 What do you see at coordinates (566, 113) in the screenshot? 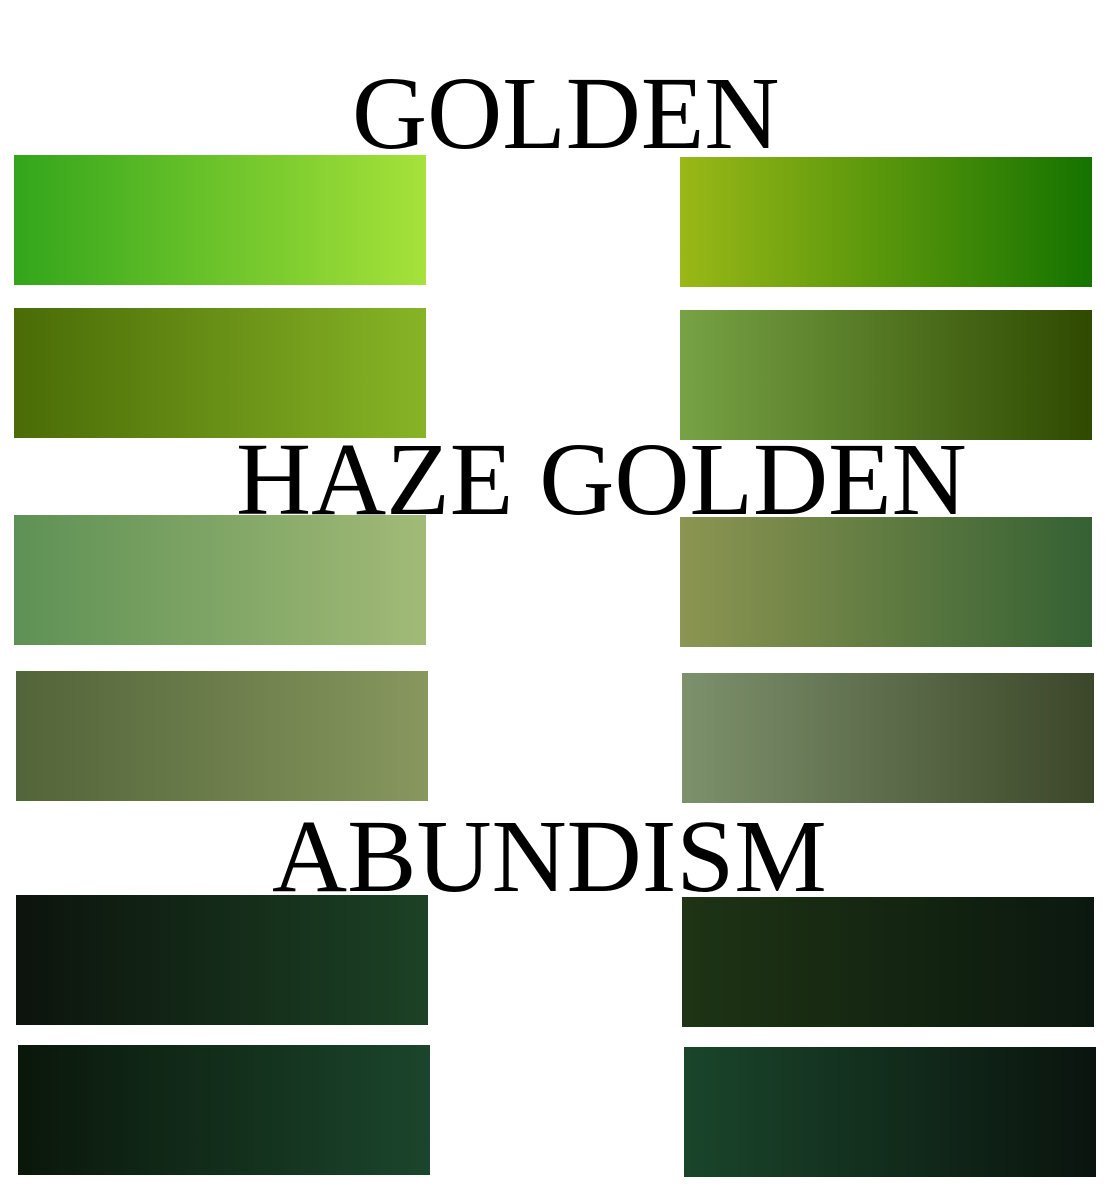
I see `title-golden: GOLDEN` at bounding box center [566, 113].